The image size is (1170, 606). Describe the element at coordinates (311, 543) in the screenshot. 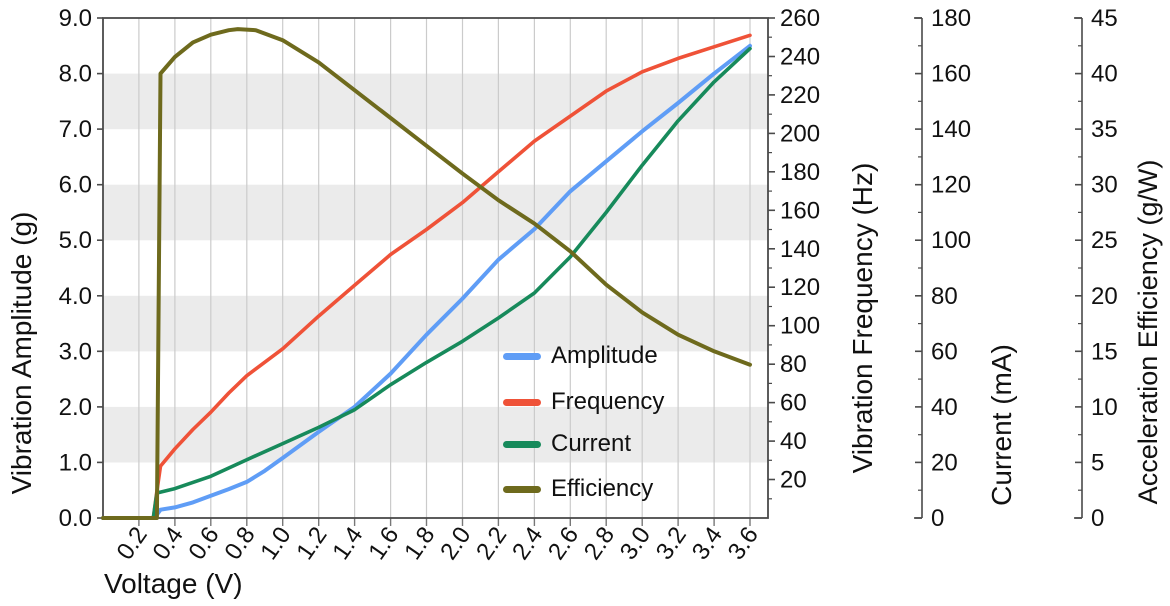

I see `x-tick-label: 1.2` at that location.